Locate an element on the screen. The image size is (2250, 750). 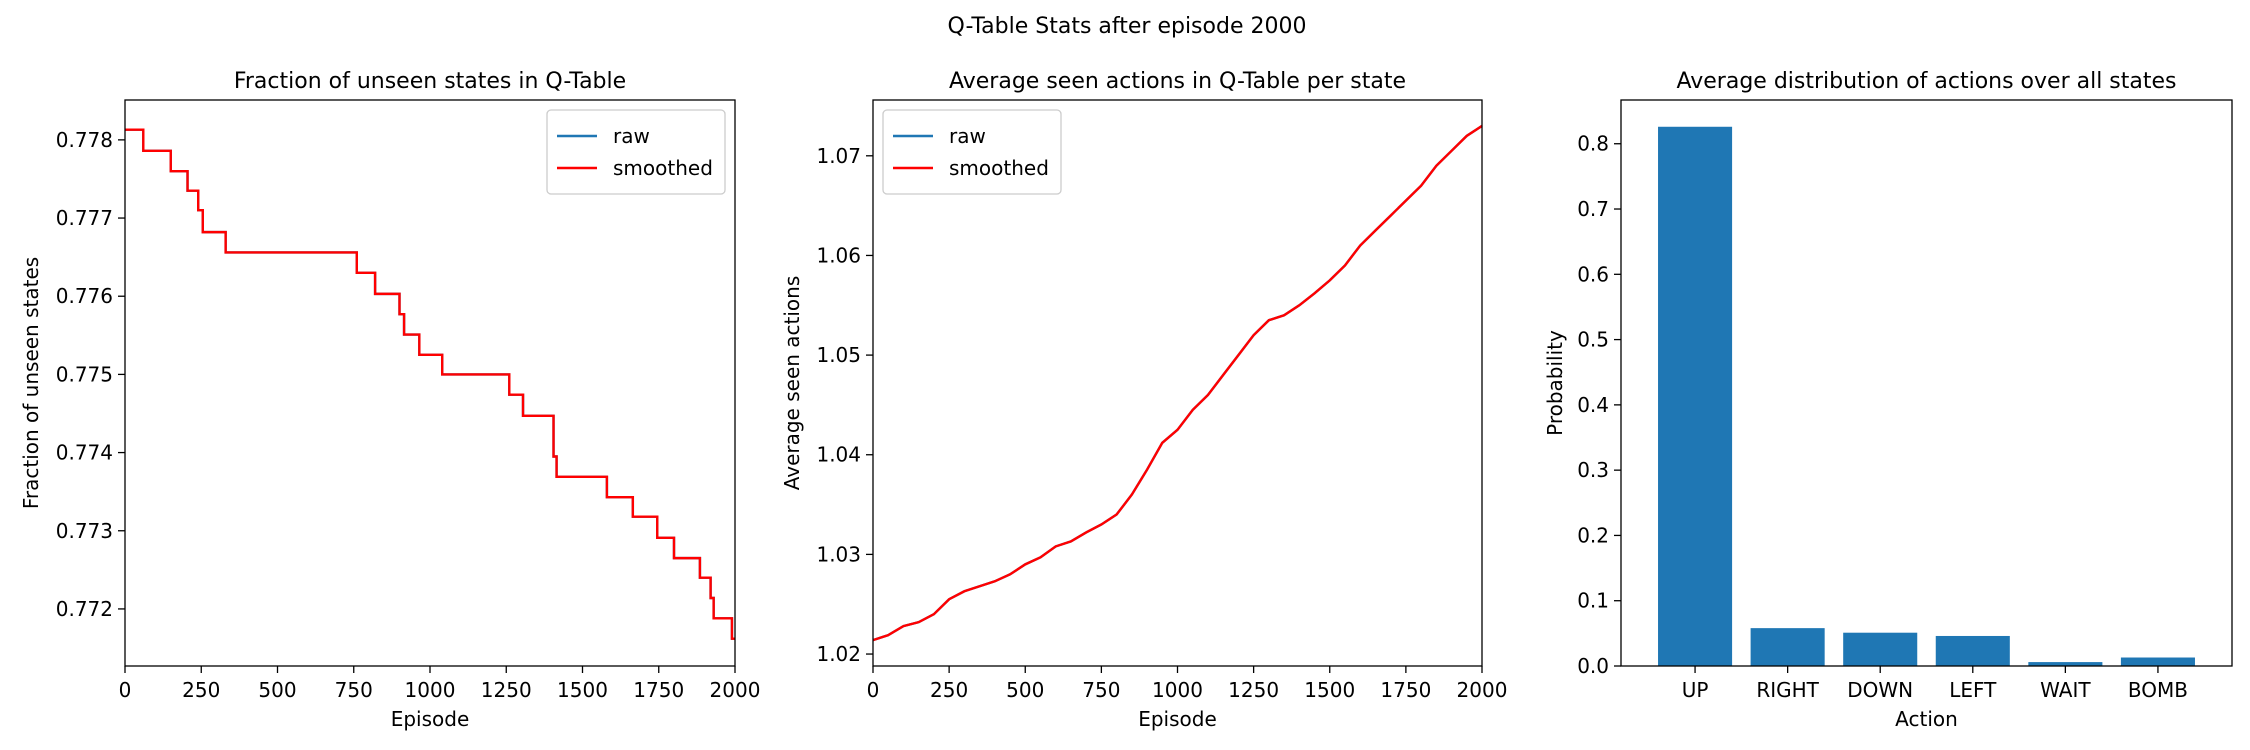
y-tick-label: 0.774 is located at coordinates (84, 453).